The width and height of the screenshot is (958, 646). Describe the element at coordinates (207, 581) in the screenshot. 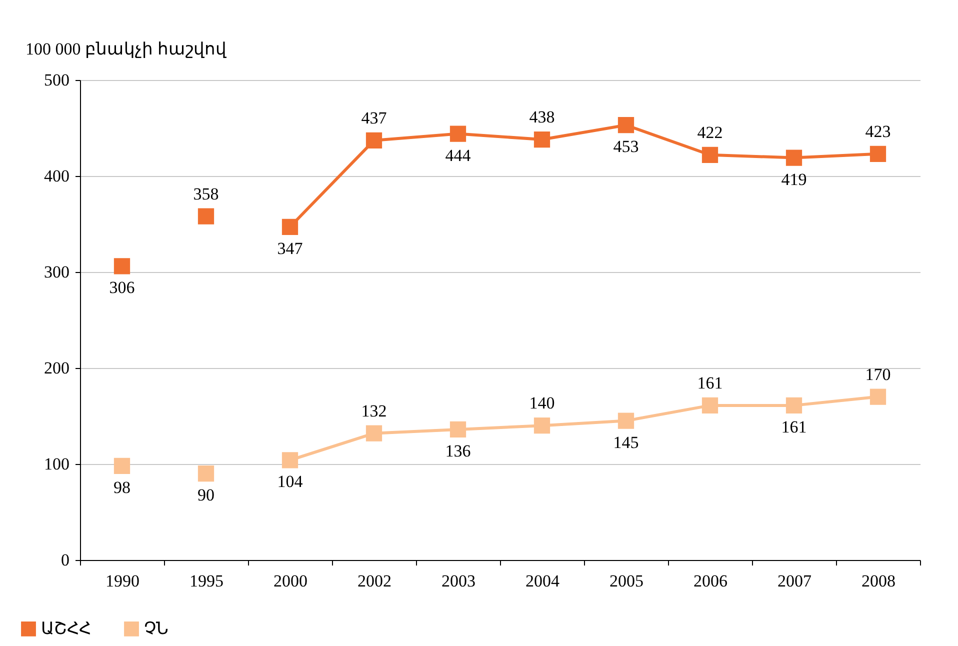

I see `x-tick-label: 1995` at that location.